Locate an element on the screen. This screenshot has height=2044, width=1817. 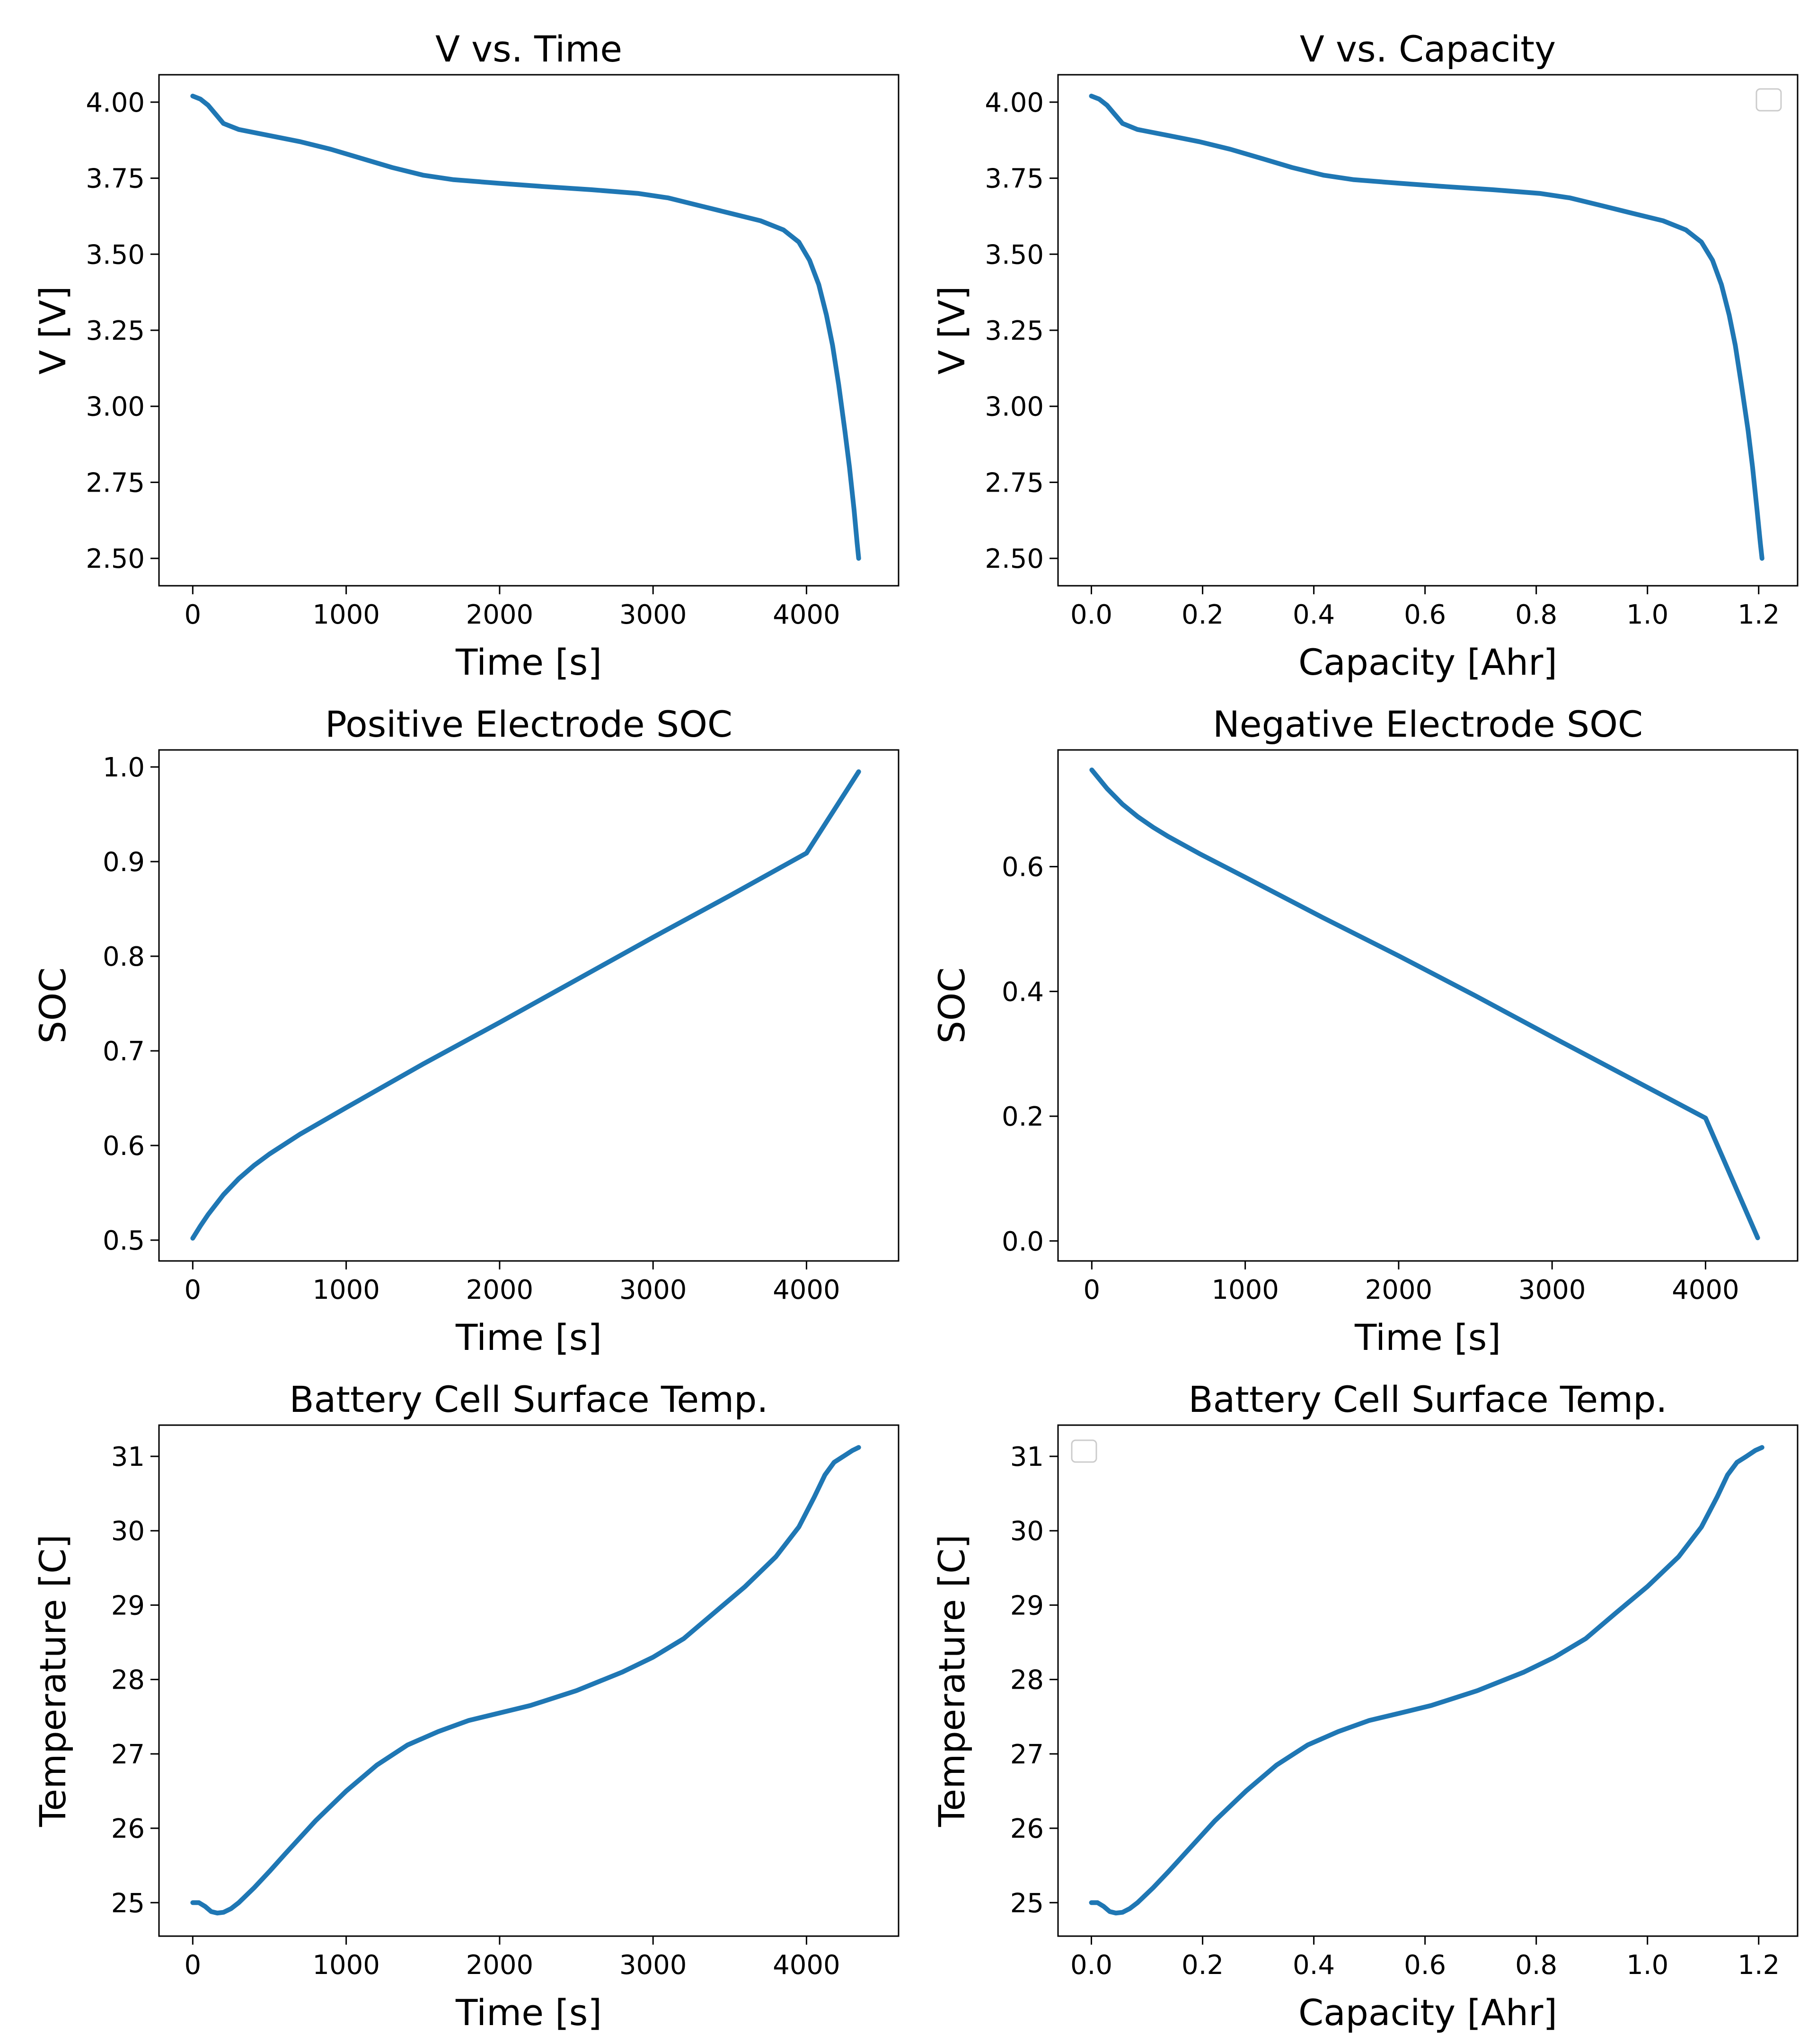
y-tick-label: 0.0 is located at coordinates (1023, 1241).